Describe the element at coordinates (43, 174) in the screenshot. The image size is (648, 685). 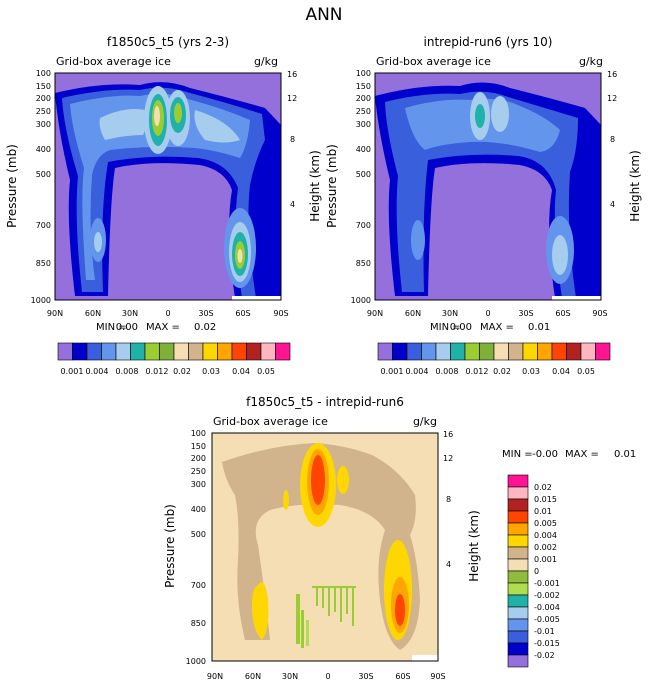
I see `y-tick-label: 500` at that location.